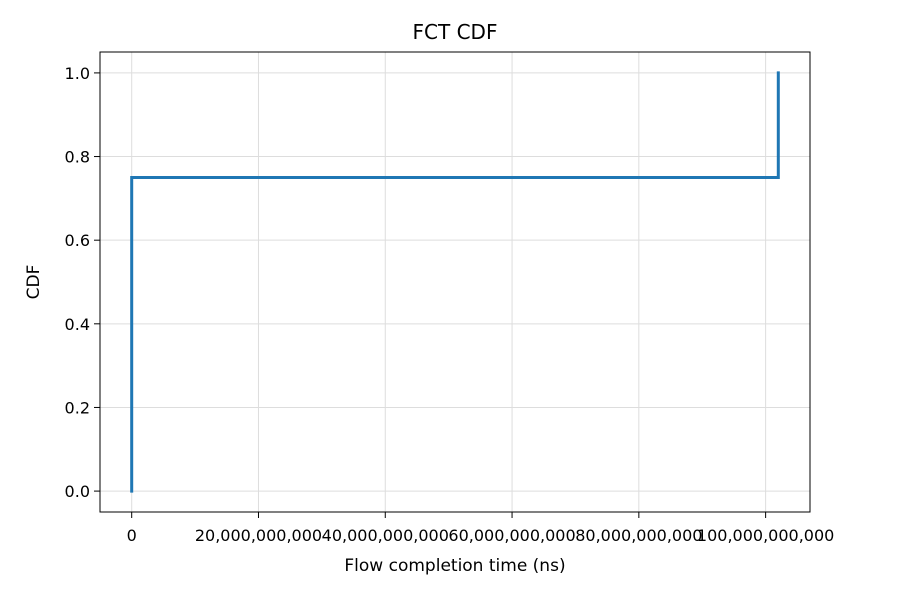 The height and width of the screenshot is (604, 900). I want to click on y-tick-label: 0.8, so click(77, 157).